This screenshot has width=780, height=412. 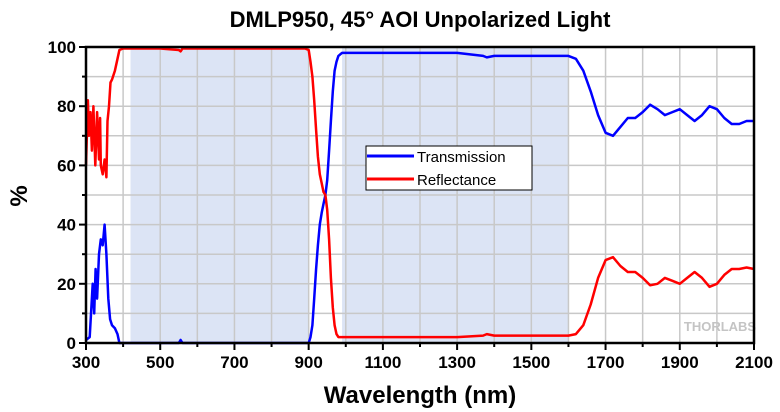 I want to click on y-tick-label: 20, so click(x=66, y=284).